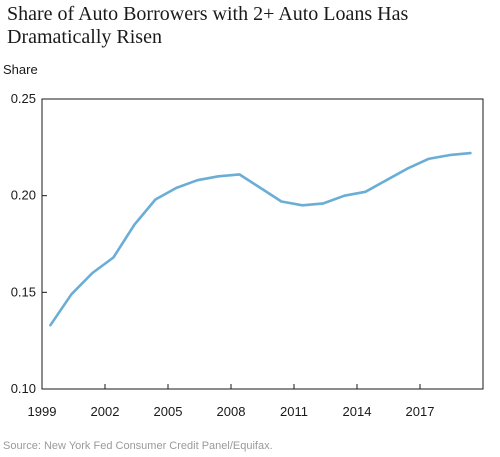 The width and height of the screenshot is (500, 457). I want to click on x-tick-label: 2014, so click(357, 411).